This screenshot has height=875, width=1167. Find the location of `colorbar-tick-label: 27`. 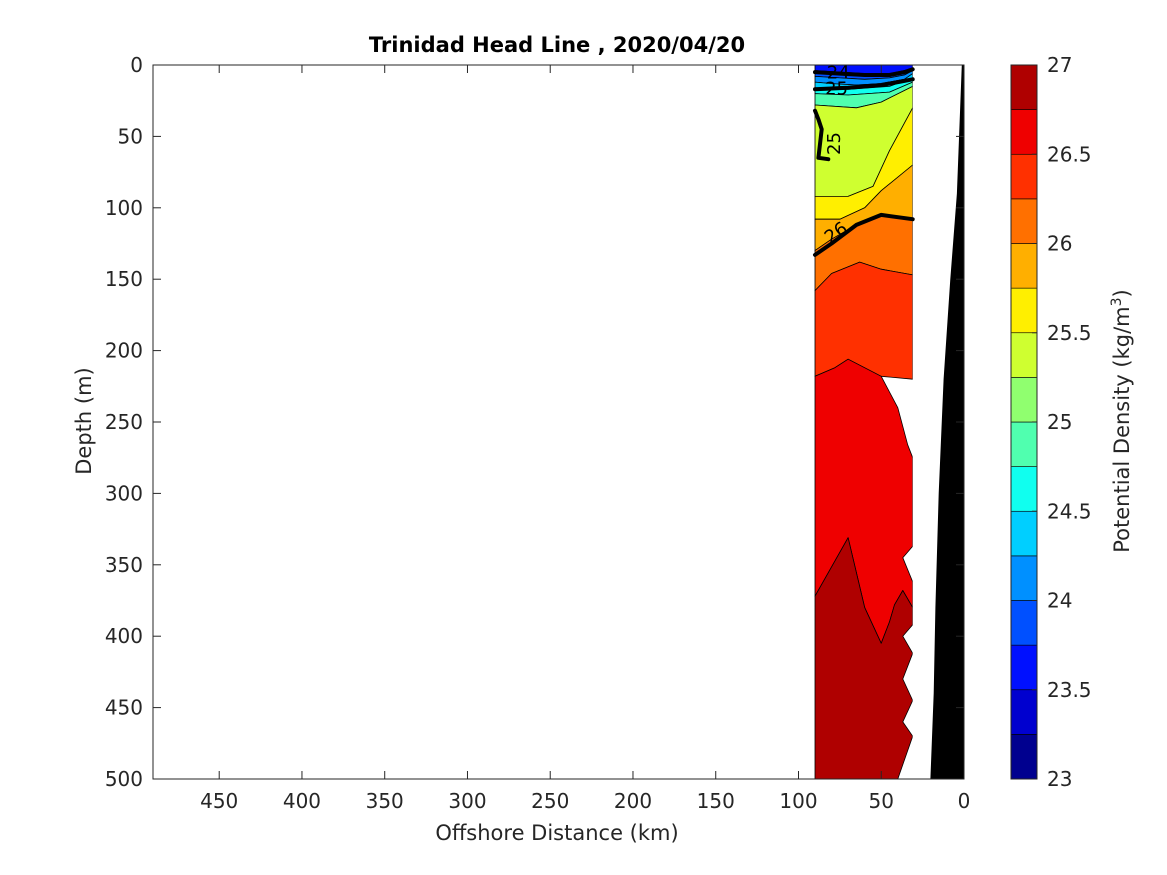

colorbar-tick-label: 27 is located at coordinates (1059, 65).